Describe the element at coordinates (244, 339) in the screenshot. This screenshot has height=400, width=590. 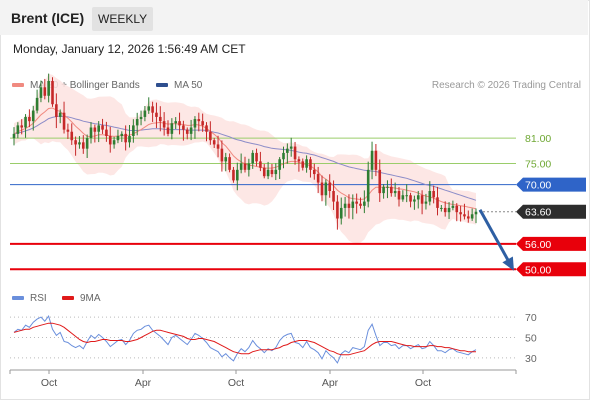
I see `rsi-ma-line` at that location.